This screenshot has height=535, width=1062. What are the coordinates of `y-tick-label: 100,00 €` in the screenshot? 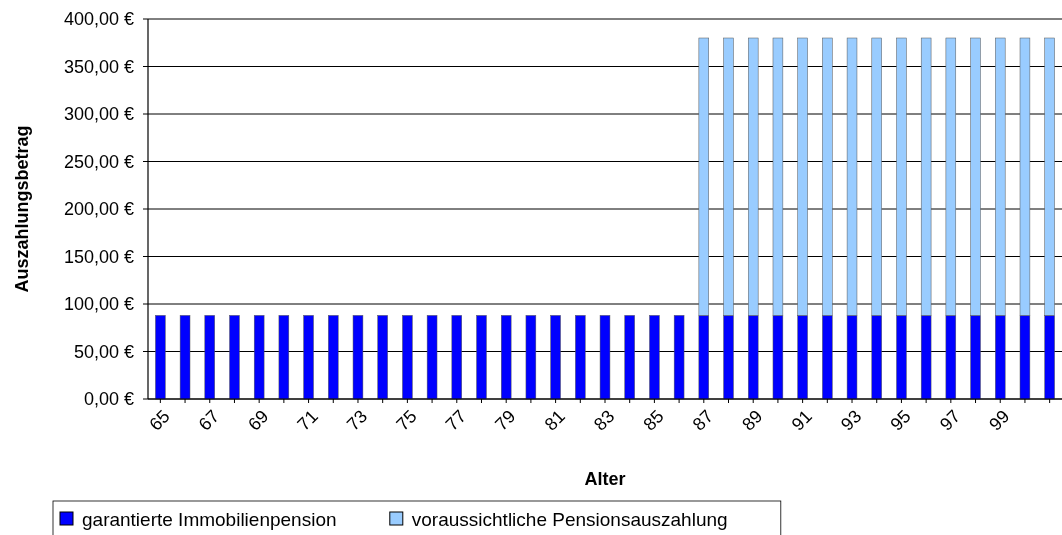 It's located at (98, 304).